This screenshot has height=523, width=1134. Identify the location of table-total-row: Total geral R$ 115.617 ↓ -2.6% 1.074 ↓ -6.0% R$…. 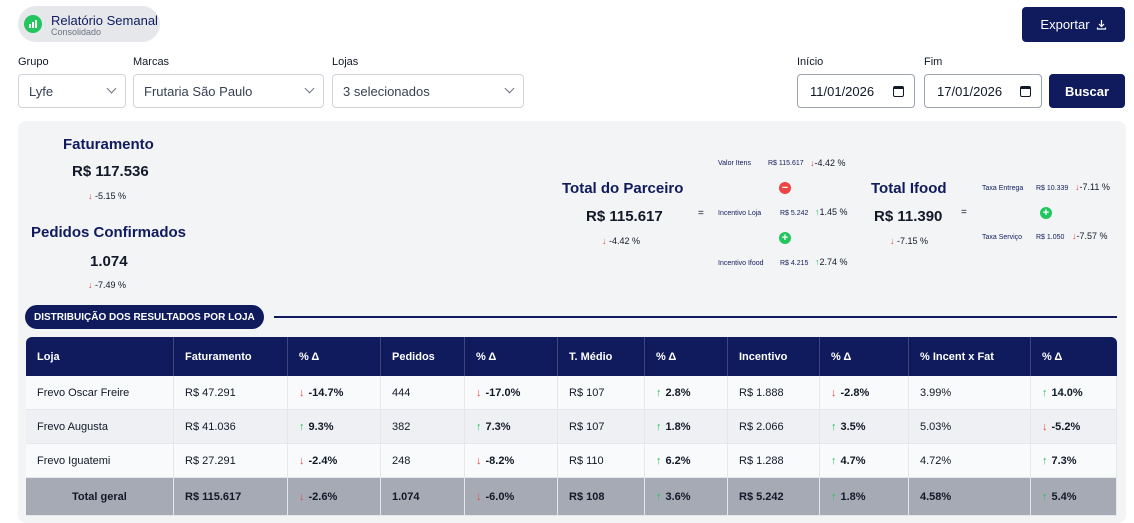
(571, 497).